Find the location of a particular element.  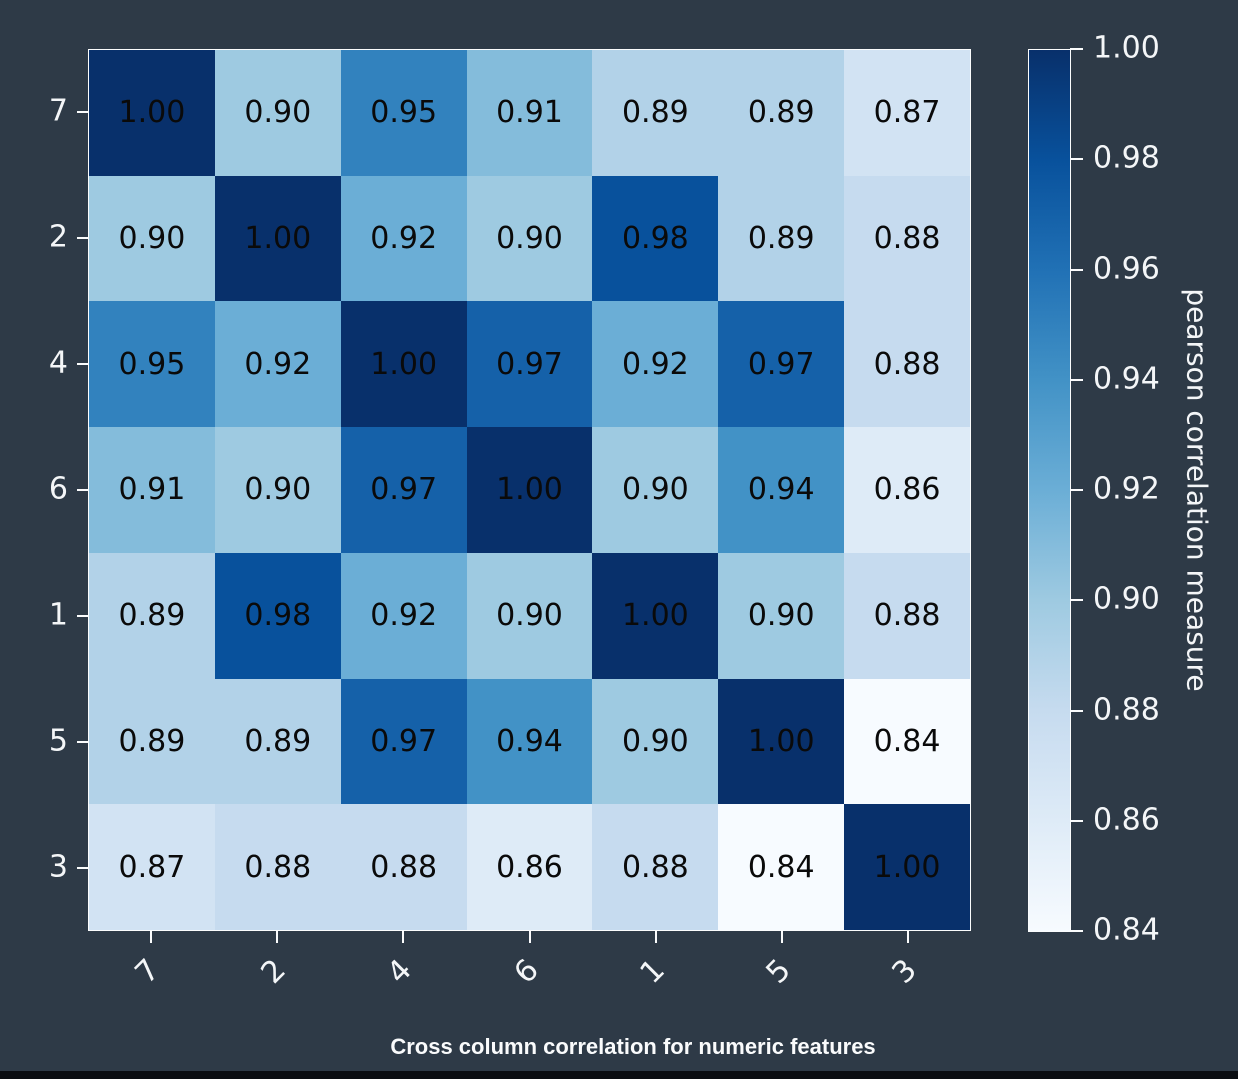

colorbar-tick-label: 1.00 is located at coordinates (1126, 48).